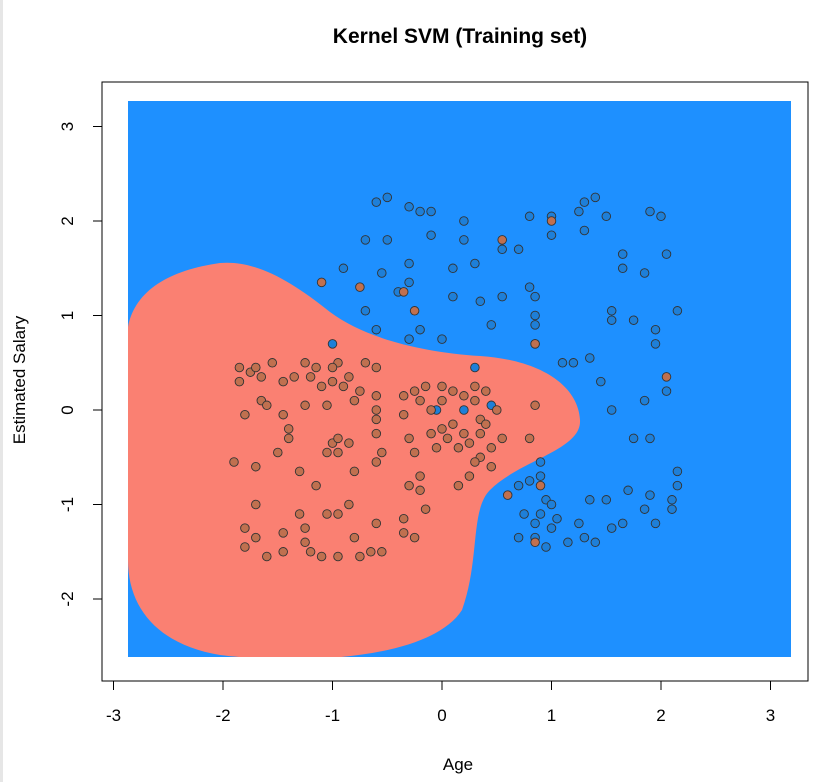  What do you see at coordinates (222, 715) in the screenshot?
I see `x-tick-label: -2` at bounding box center [222, 715].